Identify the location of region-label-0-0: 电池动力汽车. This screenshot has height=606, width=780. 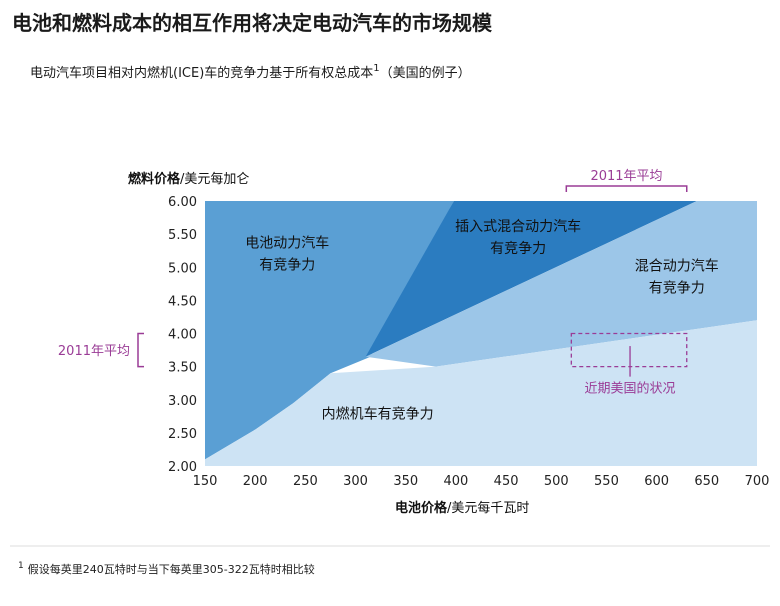
(287, 242).